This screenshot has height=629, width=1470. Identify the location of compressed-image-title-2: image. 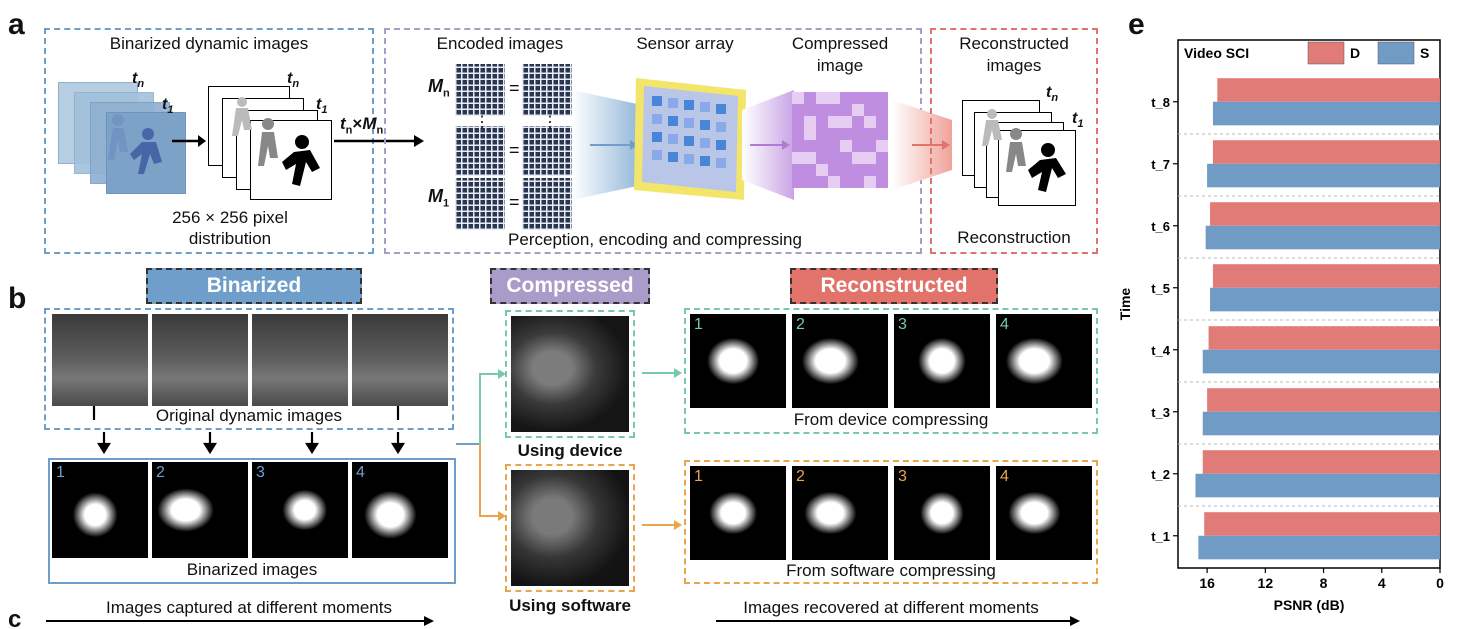
(840, 65).